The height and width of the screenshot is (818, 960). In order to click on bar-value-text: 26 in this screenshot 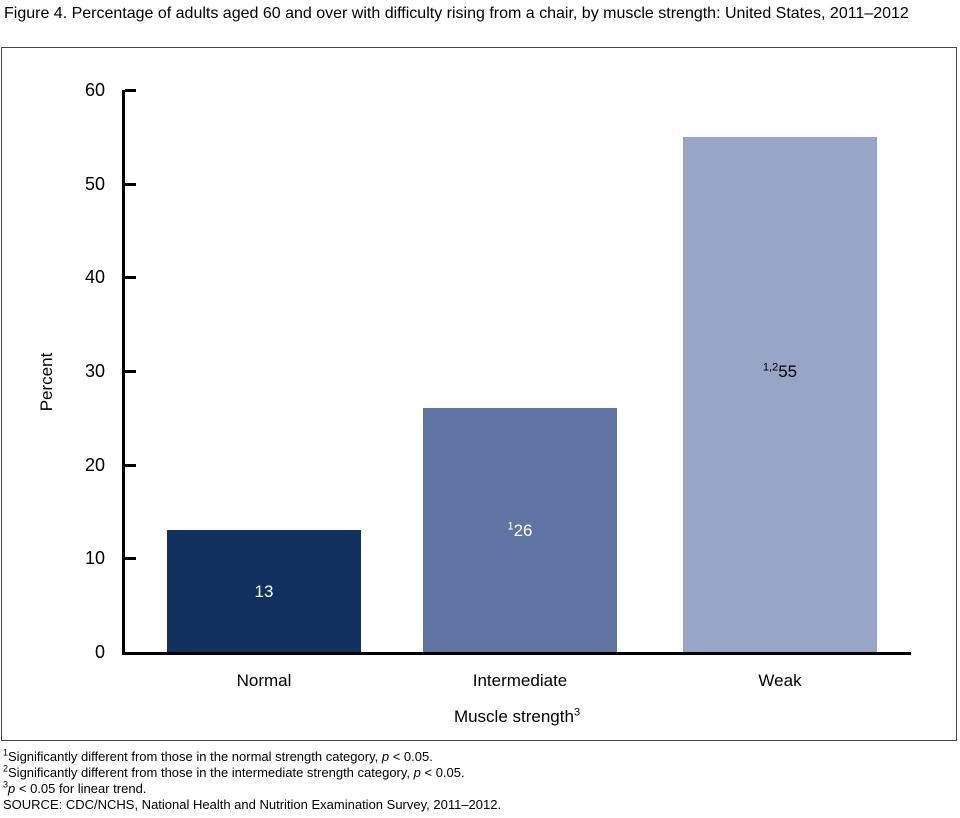, I will do `click(523, 530)`.